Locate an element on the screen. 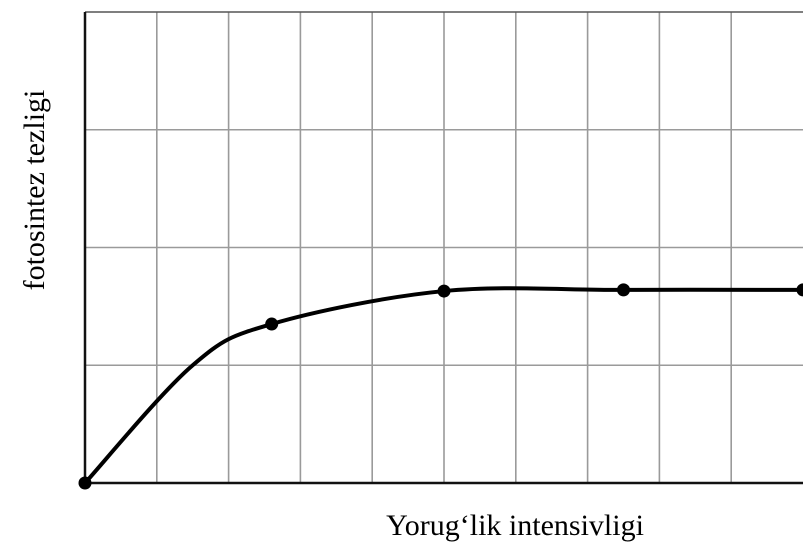 The height and width of the screenshot is (542, 803). y-axis-title: fotosintez tezligi is located at coordinates (34, 190).